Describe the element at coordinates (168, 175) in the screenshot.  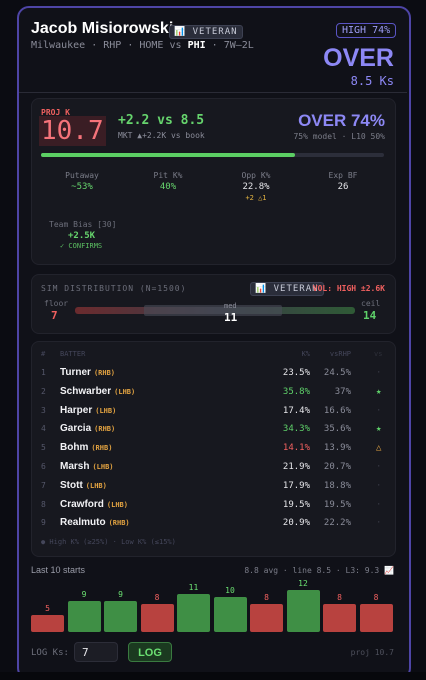
I see `stat-label: Pit K%` at that location.